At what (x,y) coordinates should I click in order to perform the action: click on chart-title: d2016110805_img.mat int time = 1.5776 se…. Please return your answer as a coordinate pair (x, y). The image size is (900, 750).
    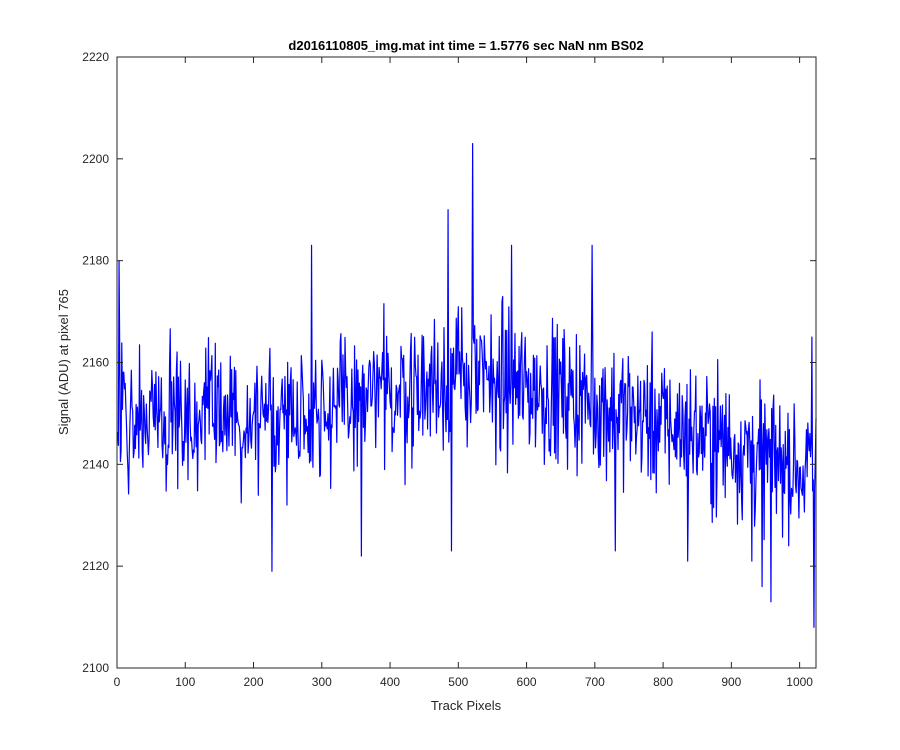
    Looking at the image, I should click on (465, 45).